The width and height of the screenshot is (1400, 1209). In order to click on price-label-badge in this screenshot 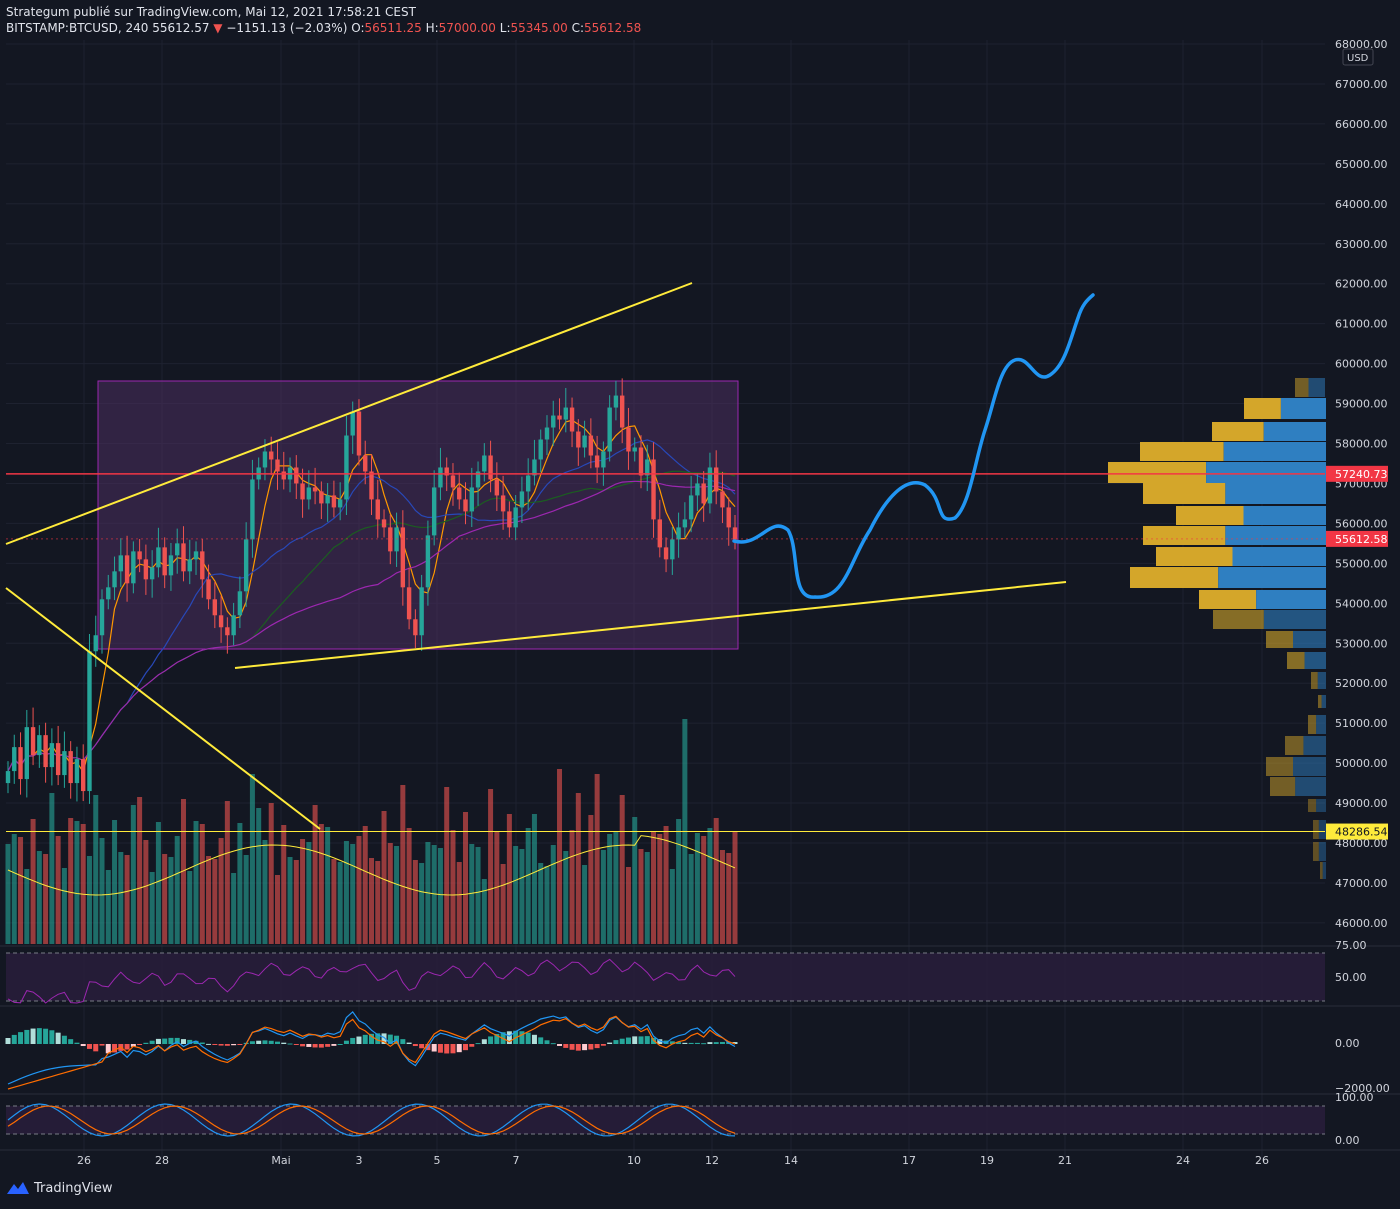, I will do `click(1357, 538)`.